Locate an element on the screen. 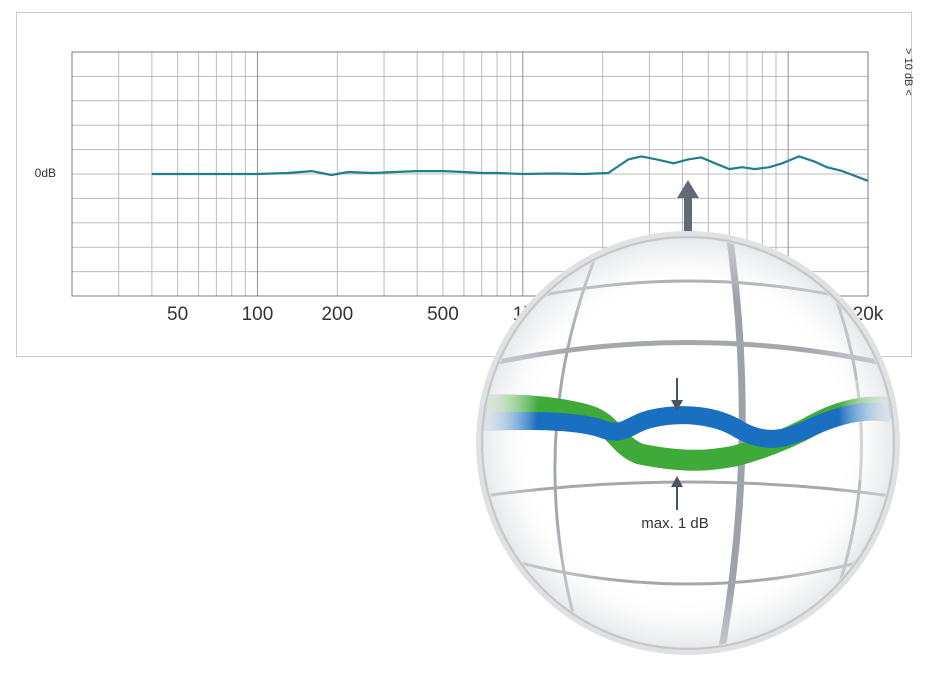  x-tick-label: 200 is located at coordinates (337, 314).